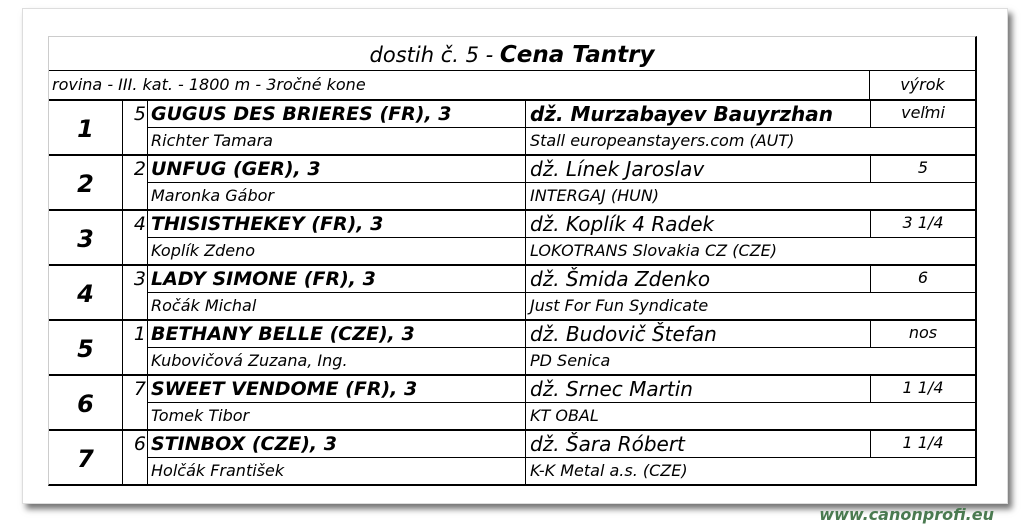 Image resolution: width=1024 pixels, height=528 pixels. I want to click on horse-name: BETHANY BELLE (CZE), 3, so click(337, 334).